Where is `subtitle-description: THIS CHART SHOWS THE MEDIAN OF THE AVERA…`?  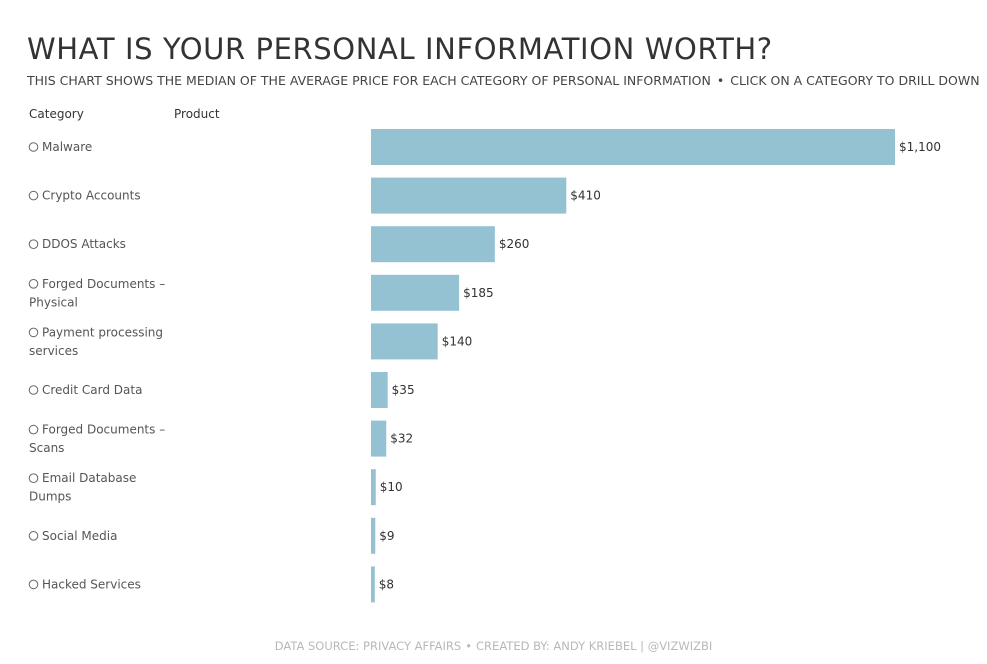 subtitle-description: THIS CHART SHOWS THE MEDIAN OF THE AVERA… is located at coordinates (369, 80).